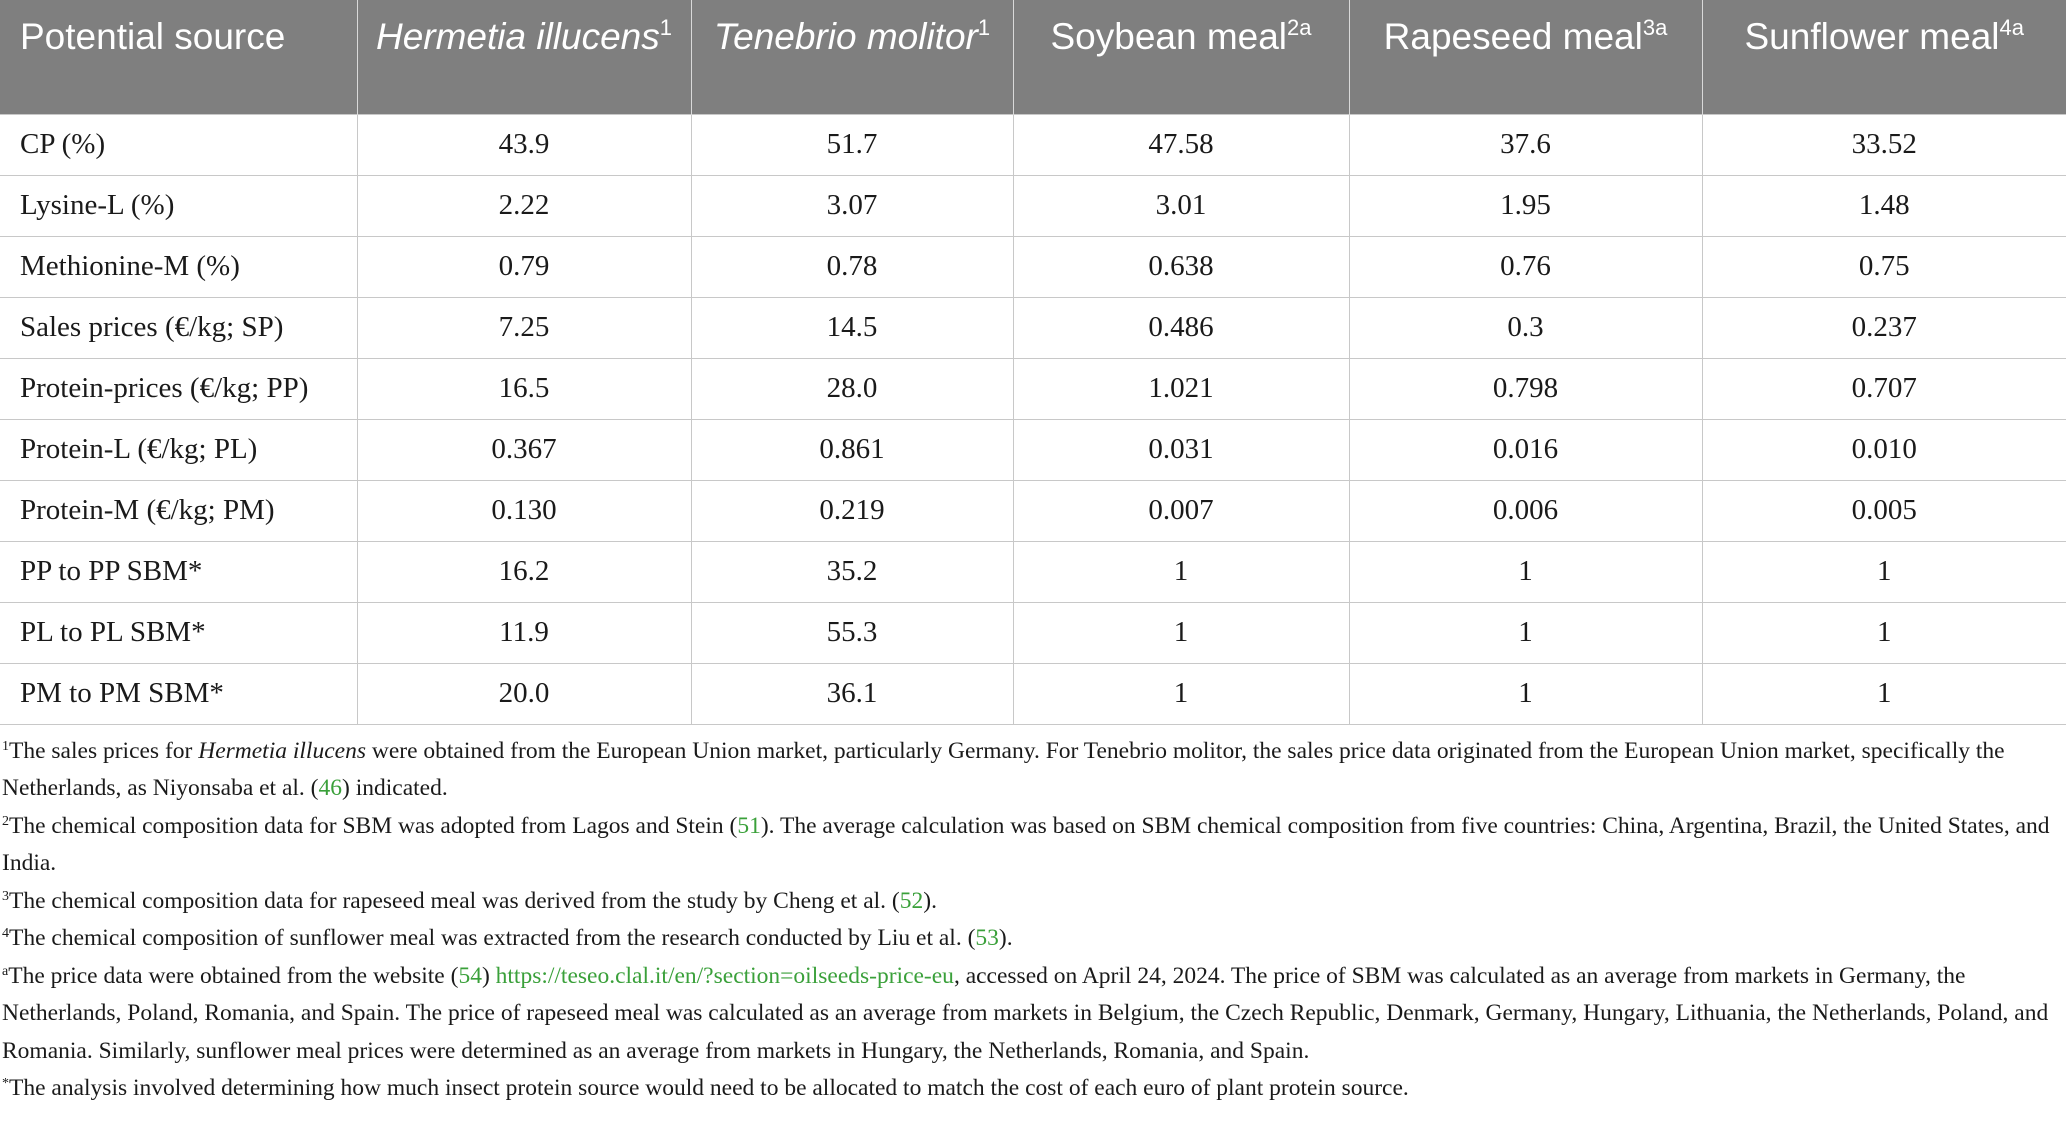  I want to click on table-cell: 0.016, so click(1525, 449).